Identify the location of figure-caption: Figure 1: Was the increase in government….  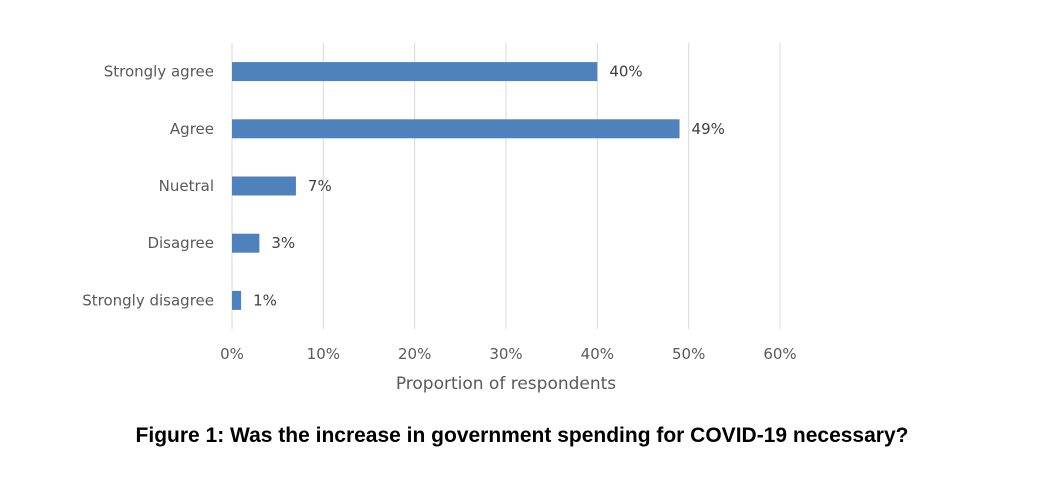
(522, 435).